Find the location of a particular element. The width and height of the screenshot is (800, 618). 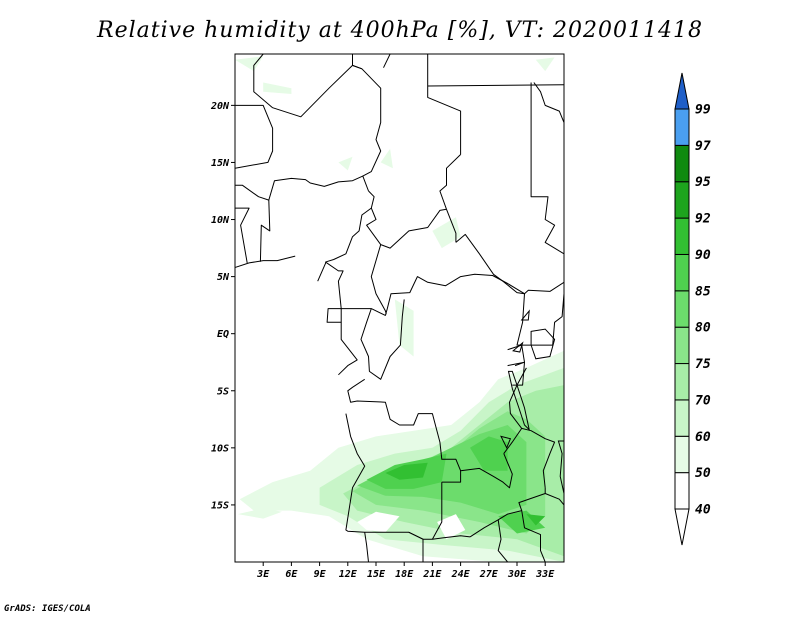

colorbar-label: 70 is located at coordinates (703, 400).